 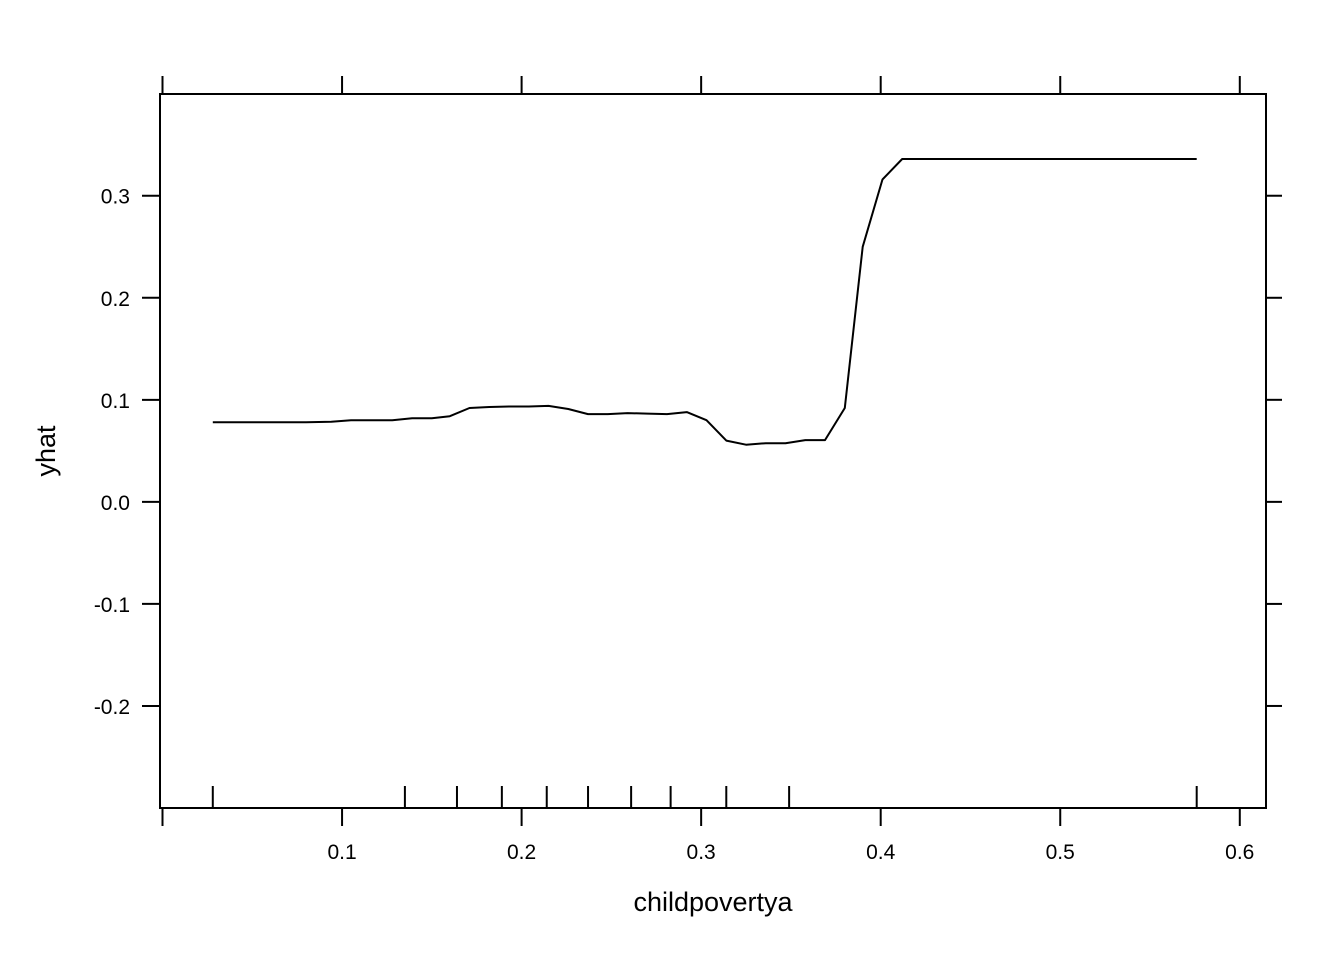 What do you see at coordinates (112, 707) in the screenshot?
I see `y-tick-label: -0.2` at bounding box center [112, 707].